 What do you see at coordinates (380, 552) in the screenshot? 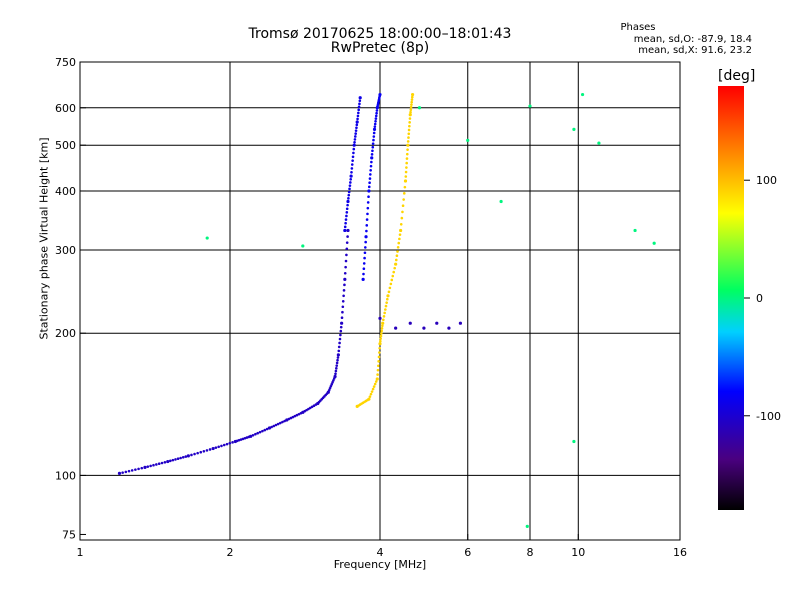
I see `x-tick-label: 4` at bounding box center [380, 552].